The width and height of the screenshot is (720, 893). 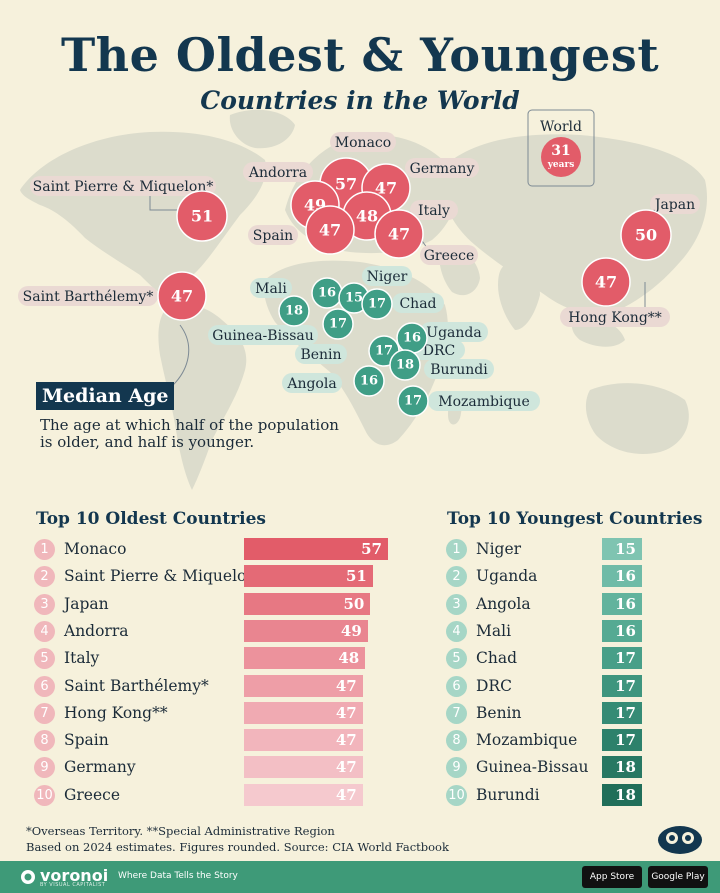 What do you see at coordinates (214, 687) in the screenshot?
I see `oldest-row: 6 Saint Barthélemy* 47` at bounding box center [214, 687].